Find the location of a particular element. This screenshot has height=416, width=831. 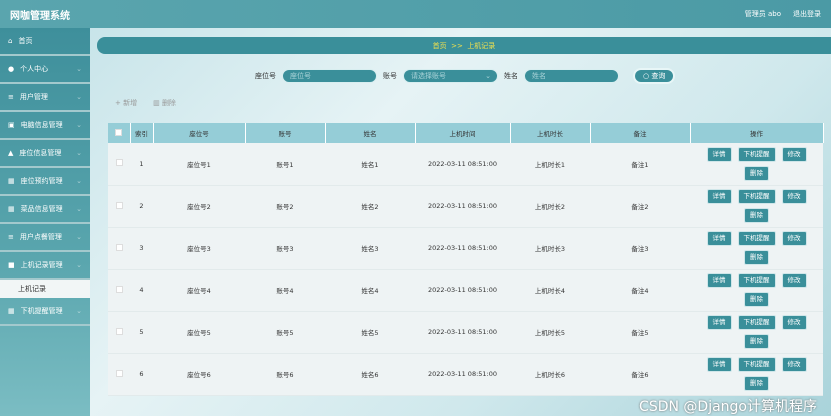

search-button: ○ 查询 is located at coordinates (654, 76).